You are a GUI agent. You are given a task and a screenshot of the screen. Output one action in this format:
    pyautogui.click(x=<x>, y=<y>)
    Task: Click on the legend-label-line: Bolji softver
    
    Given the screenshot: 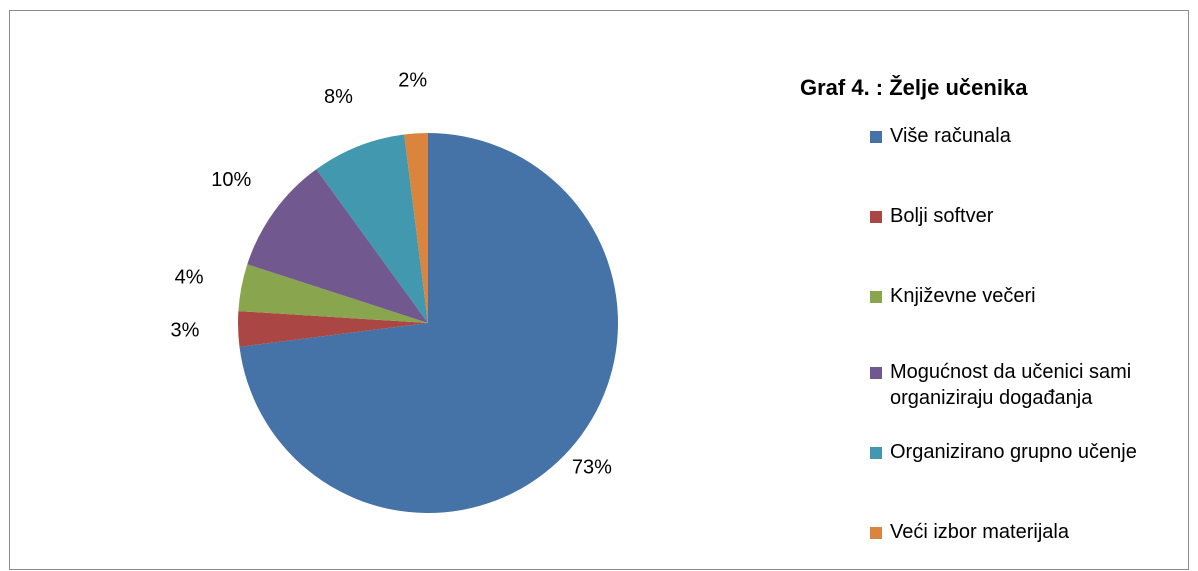 What is the action you would take?
    pyautogui.click(x=942, y=216)
    